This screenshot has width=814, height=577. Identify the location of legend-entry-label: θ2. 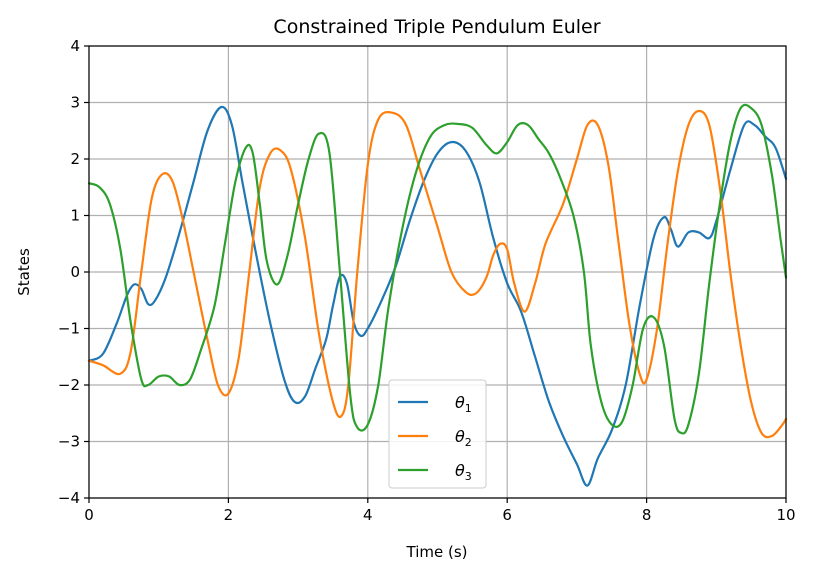
(463, 438).